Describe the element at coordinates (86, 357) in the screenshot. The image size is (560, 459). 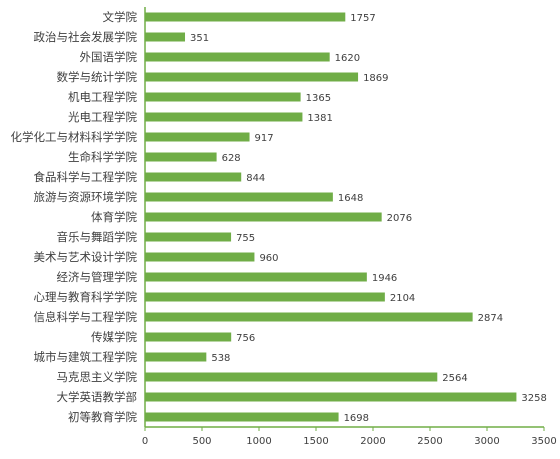
I see `category-label: 城市与建筑工程学院` at that location.